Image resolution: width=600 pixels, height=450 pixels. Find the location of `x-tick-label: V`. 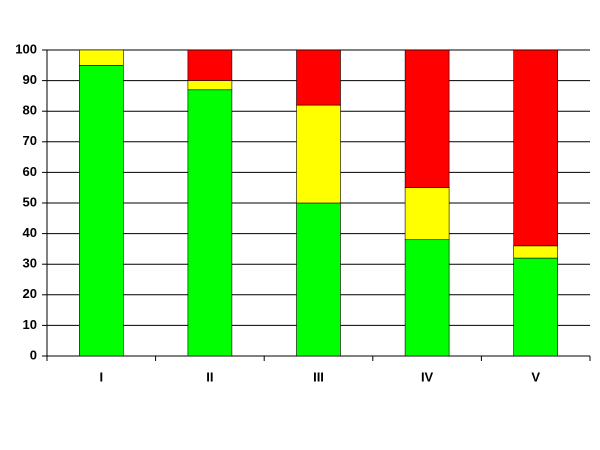

x-tick-label: V is located at coordinates (535, 376).